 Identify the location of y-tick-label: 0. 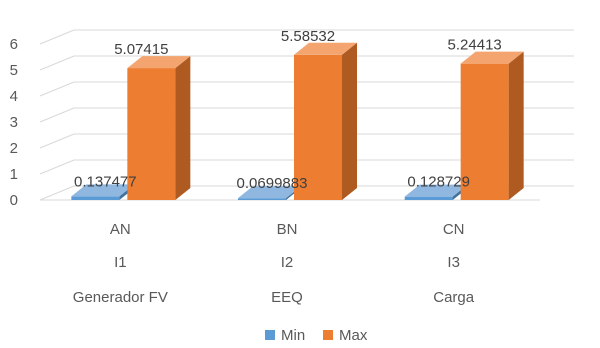
(14, 200).